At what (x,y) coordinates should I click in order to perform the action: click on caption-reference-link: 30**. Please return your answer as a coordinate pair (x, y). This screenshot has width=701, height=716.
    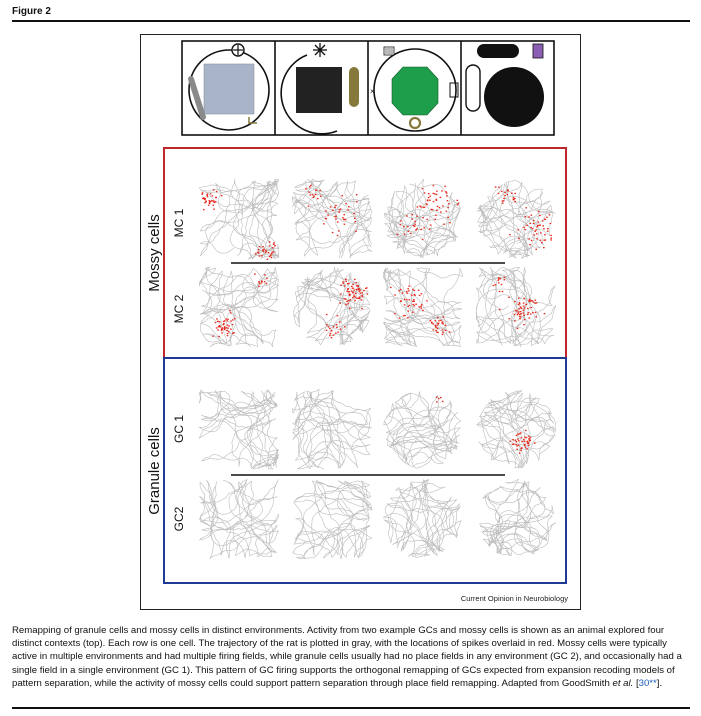
    Looking at the image, I should click on (647, 683).